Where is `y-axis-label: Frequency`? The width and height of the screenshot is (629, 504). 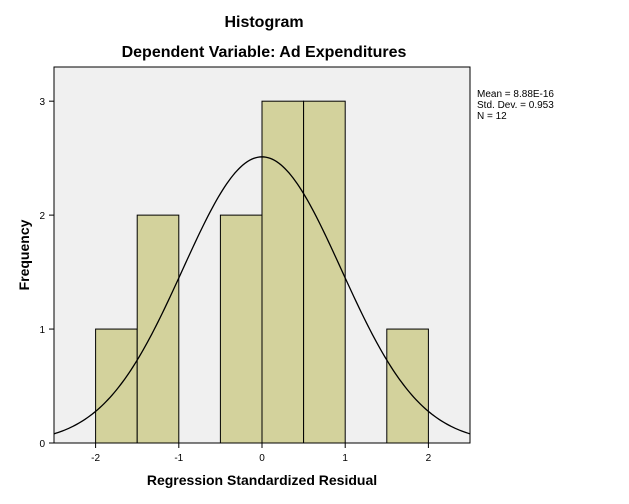
y-axis-label: Frequency is located at coordinates (24, 255).